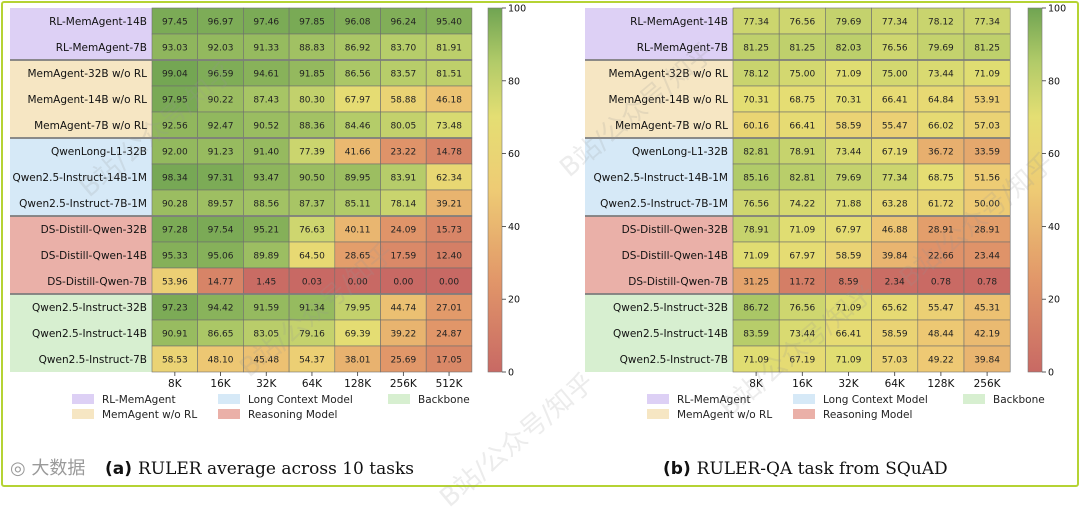 Image resolution: width=1080 pixels, height=514 pixels. I want to click on cell-value-label: 91.40, so click(266, 153).